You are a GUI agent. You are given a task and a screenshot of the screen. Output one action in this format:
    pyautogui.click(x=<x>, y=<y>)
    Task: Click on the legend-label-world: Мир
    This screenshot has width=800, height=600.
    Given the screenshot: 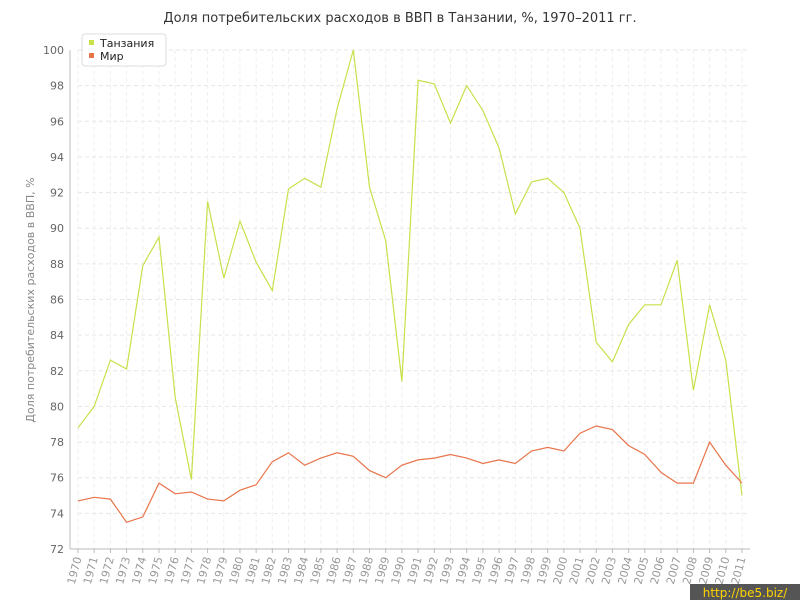 What is the action you would take?
    pyautogui.click(x=112, y=56)
    